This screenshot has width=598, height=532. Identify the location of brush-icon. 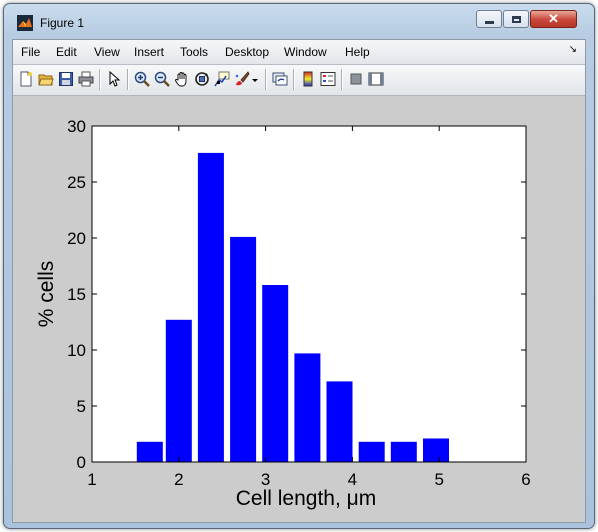
(242, 79).